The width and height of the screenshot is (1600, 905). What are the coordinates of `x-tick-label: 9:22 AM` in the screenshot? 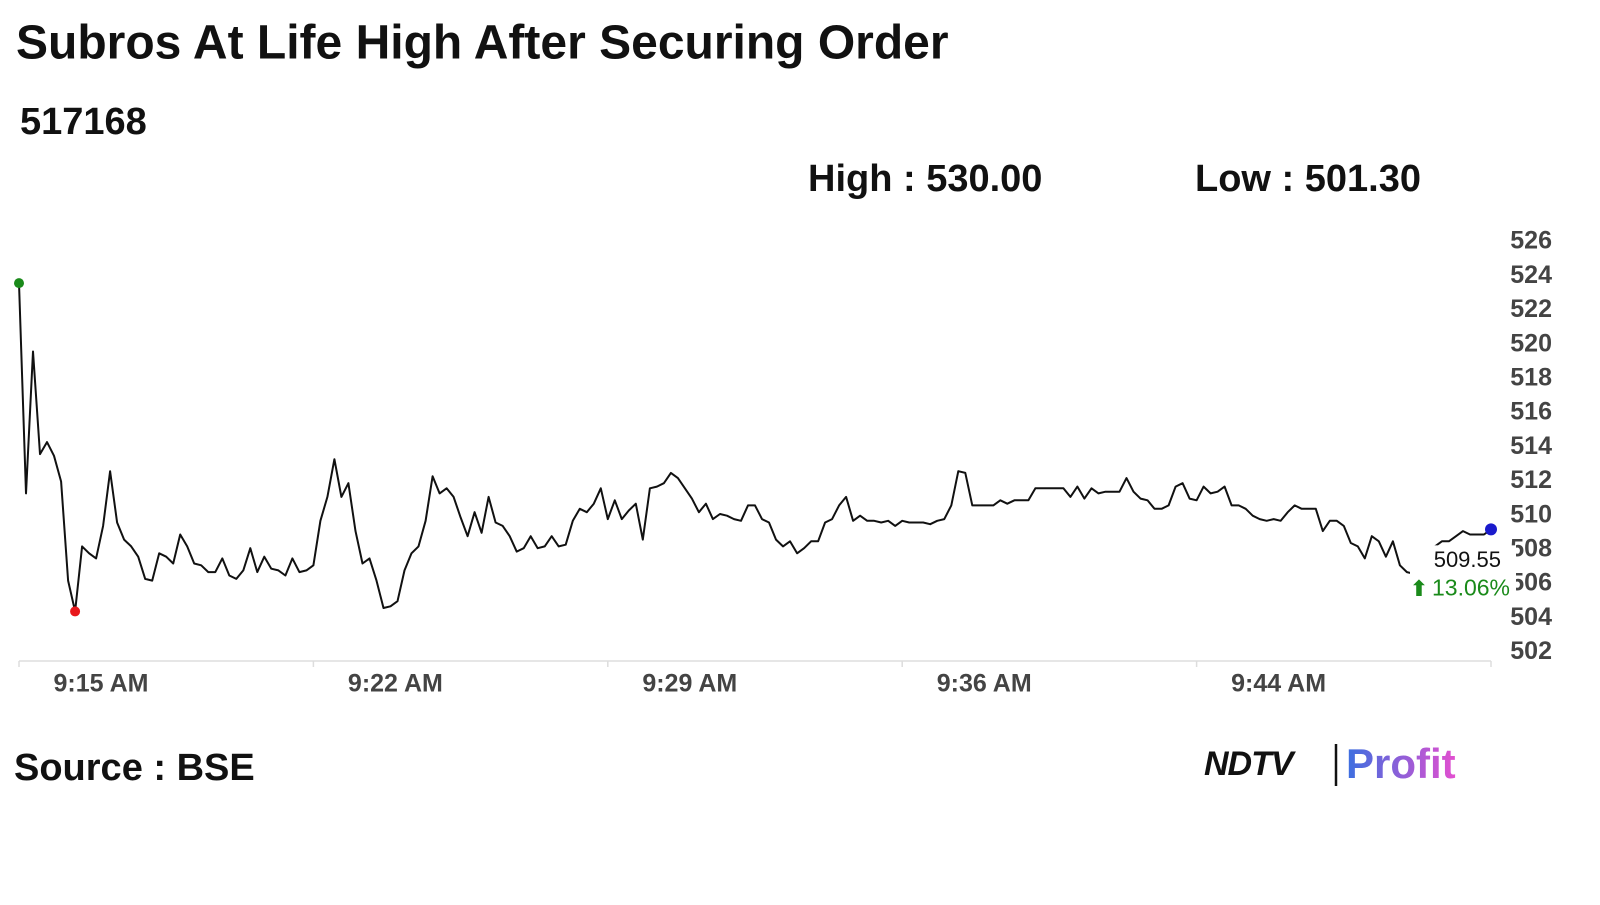 It's located at (395, 684).